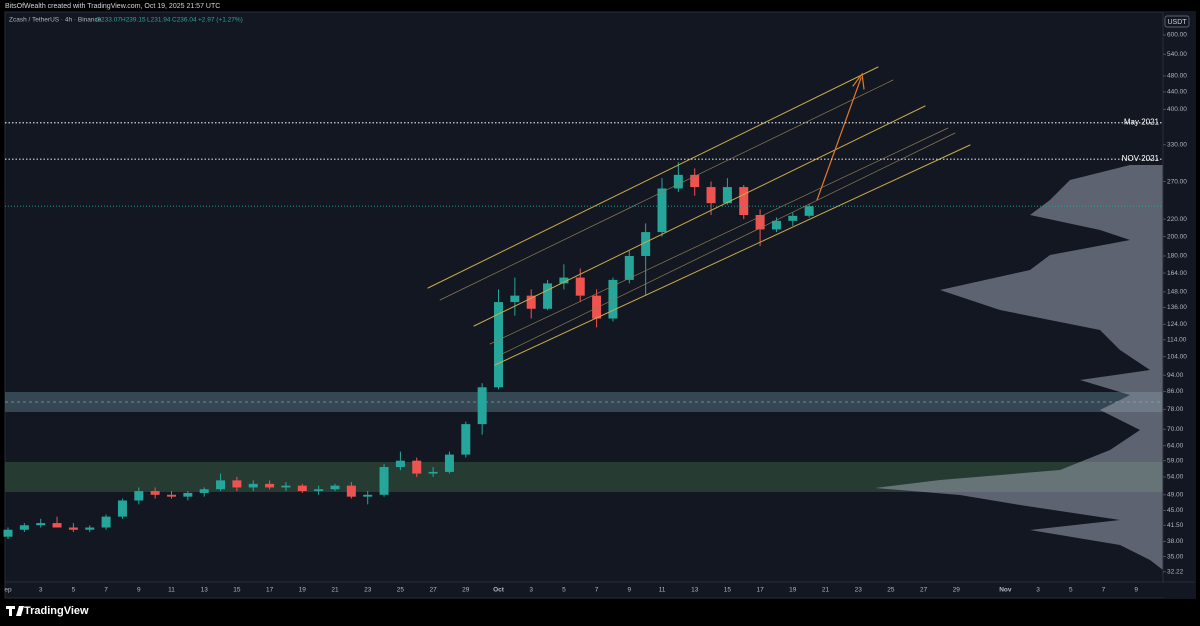 This screenshot has width=1200, height=626. I want to click on price-tick-label: 540.00, so click(1177, 54).